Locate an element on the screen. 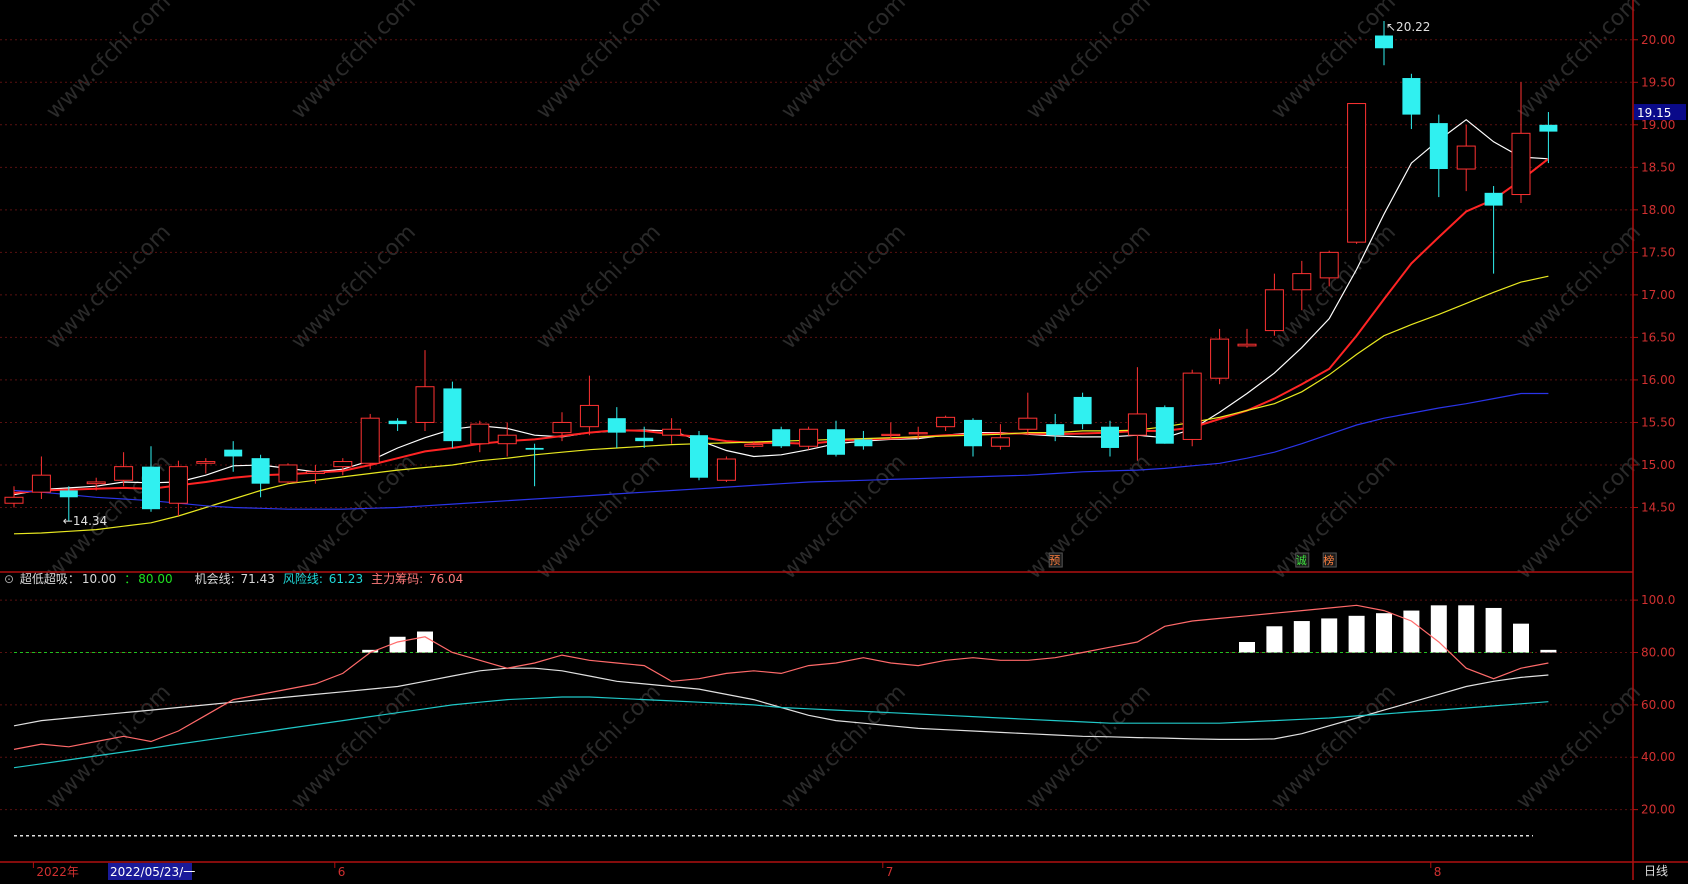  indicator-param-label: 主力筹码: is located at coordinates (399, 579).